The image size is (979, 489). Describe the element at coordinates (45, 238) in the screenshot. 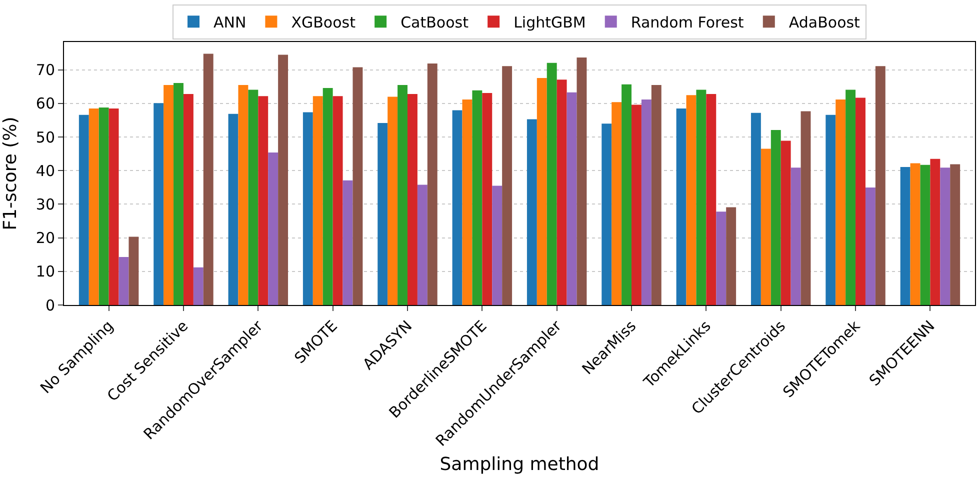

I see `y-tick-label: 20` at that location.